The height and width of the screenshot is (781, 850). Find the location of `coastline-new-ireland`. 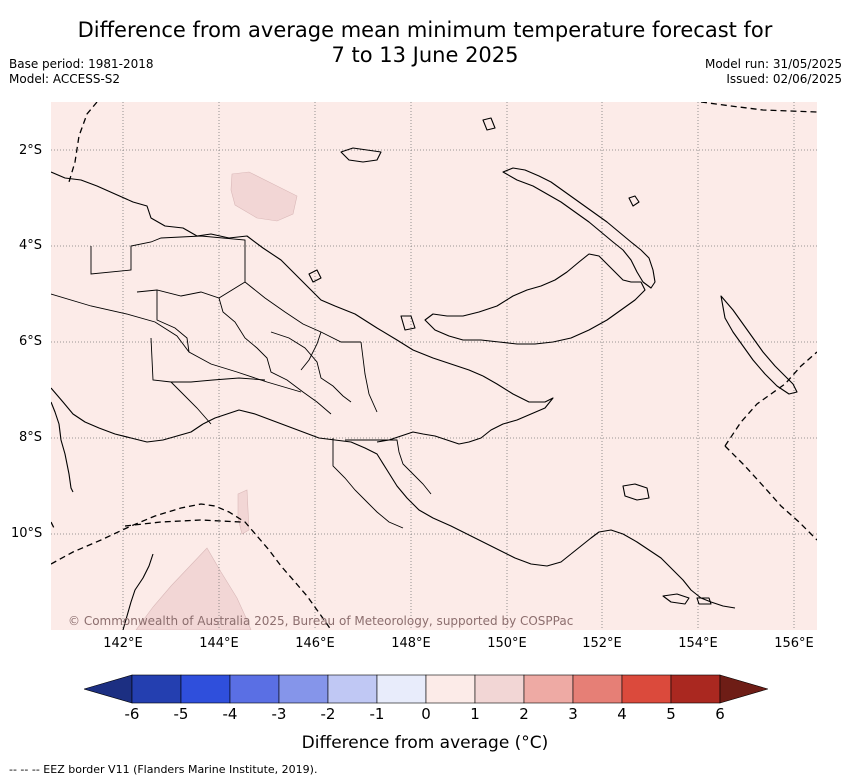

coastline-new-ireland is located at coordinates (579, 228).